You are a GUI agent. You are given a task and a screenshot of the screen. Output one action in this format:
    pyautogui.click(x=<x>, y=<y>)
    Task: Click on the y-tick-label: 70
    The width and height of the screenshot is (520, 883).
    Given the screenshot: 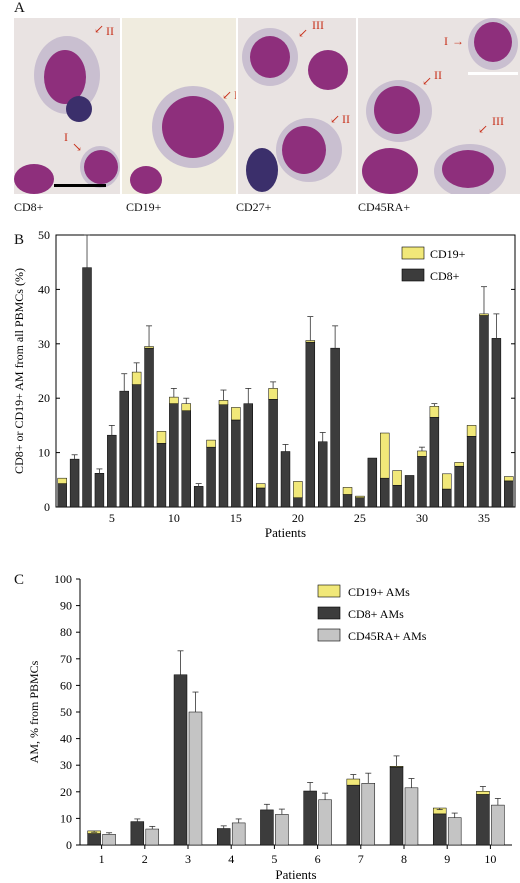 What is the action you would take?
    pyautogui.click(x=66, y=659)
    